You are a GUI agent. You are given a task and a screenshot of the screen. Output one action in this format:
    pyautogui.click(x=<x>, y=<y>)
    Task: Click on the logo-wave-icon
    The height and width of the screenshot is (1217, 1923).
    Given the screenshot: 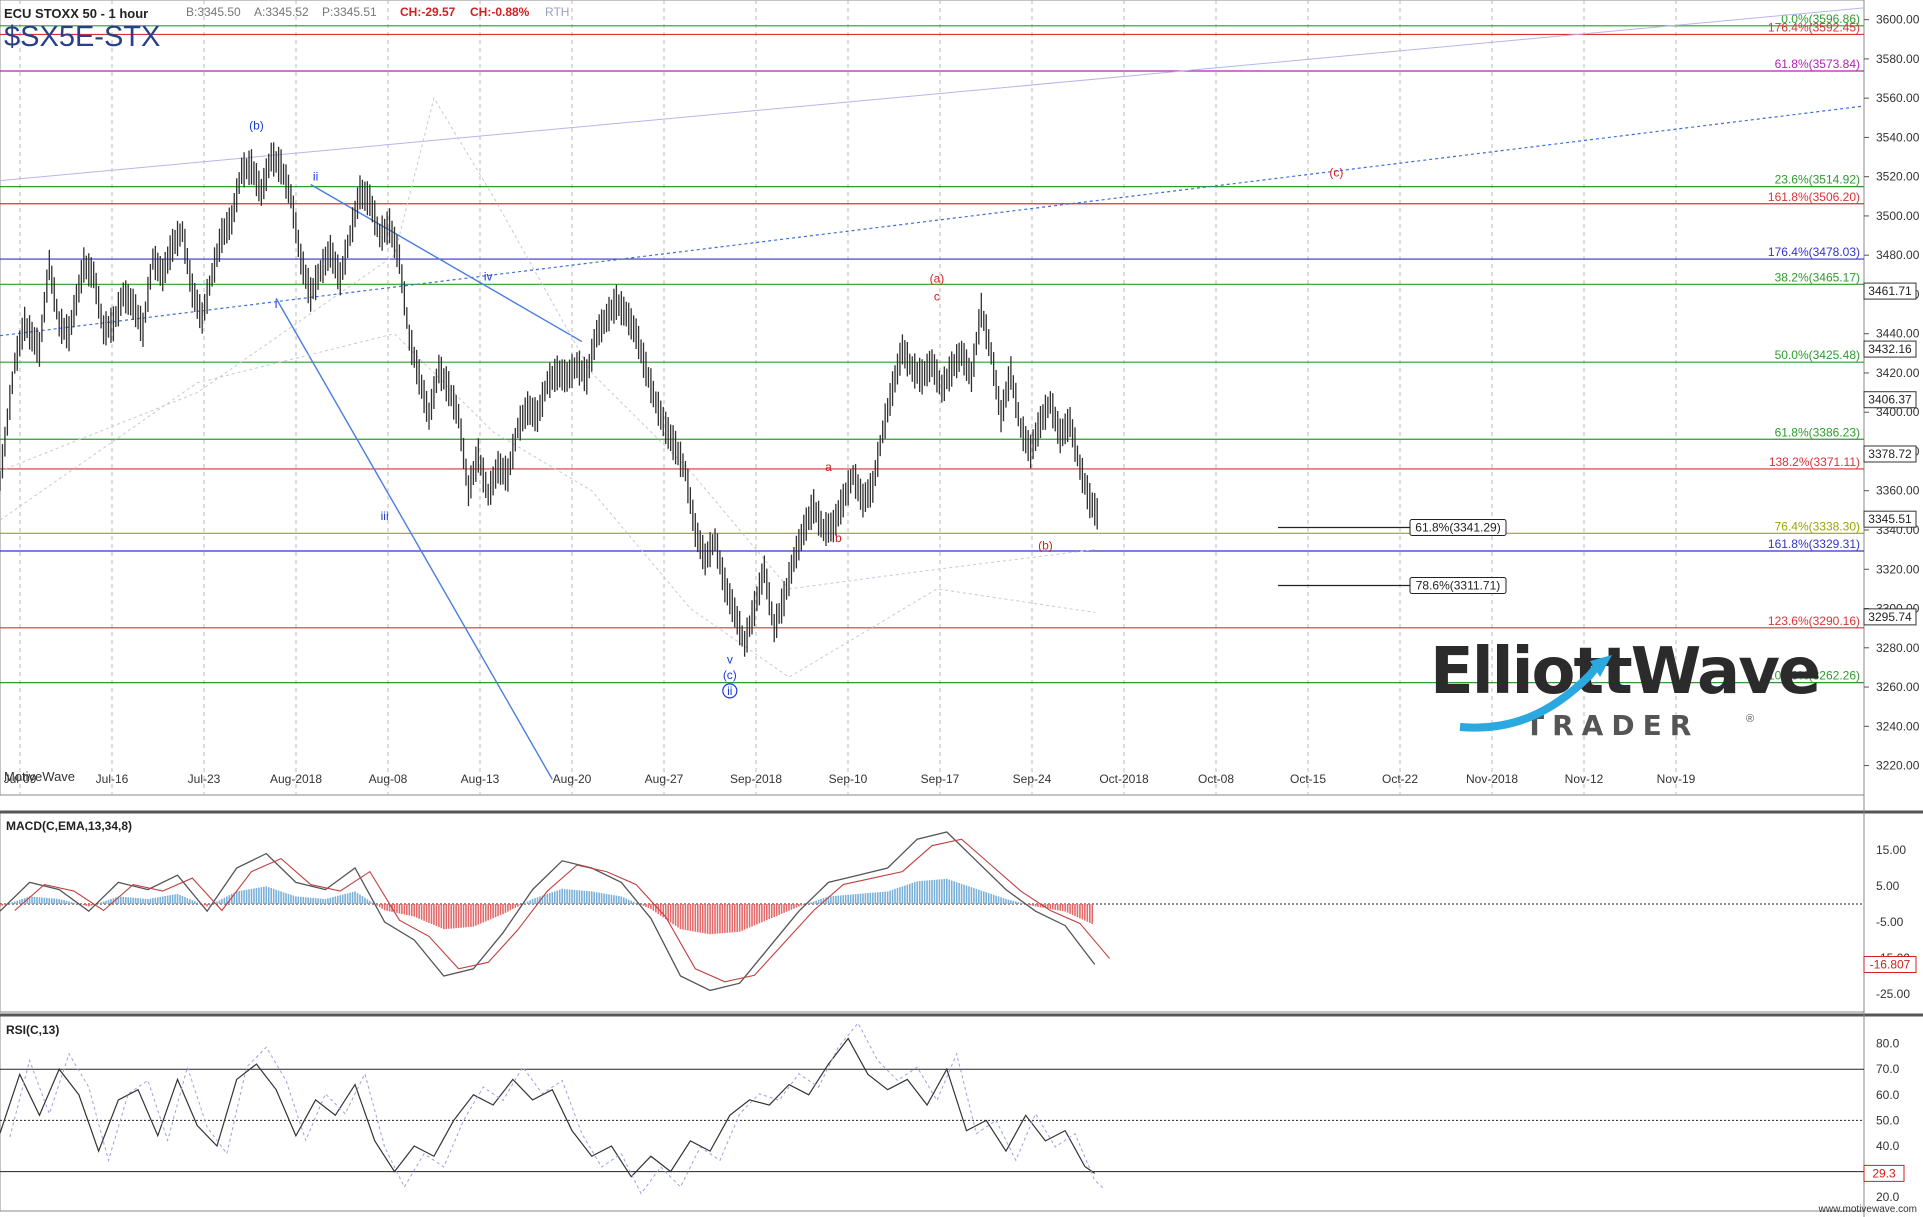 What is the action you would take?
    pyautogui.click(x=1535, y=693)
    